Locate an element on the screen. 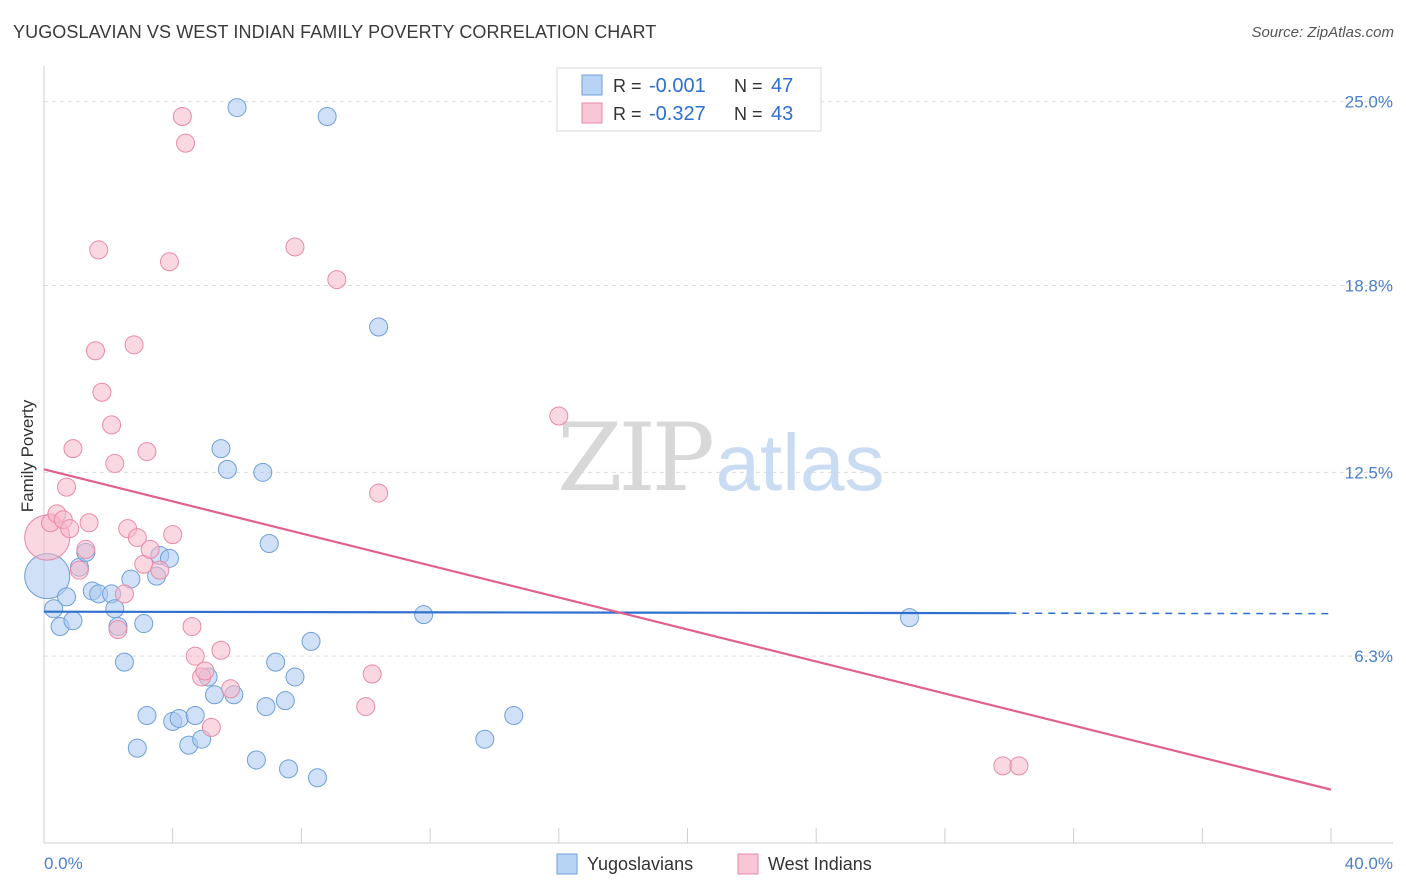 The image size is (1406, 892). legend-n-value-1: 47 is located at coordinates (782, 86).